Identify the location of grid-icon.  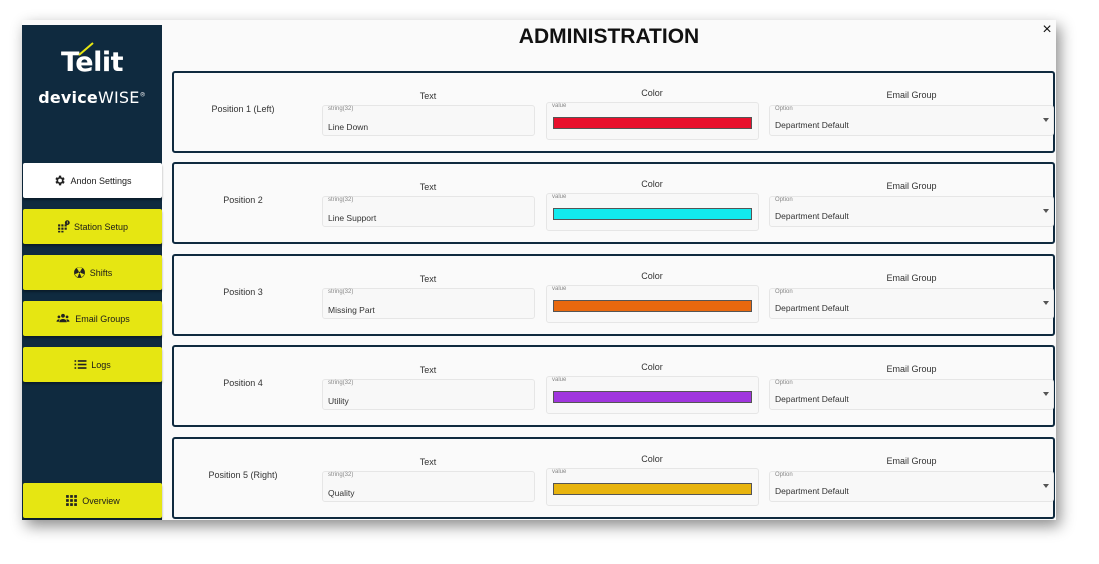
(72, 500).